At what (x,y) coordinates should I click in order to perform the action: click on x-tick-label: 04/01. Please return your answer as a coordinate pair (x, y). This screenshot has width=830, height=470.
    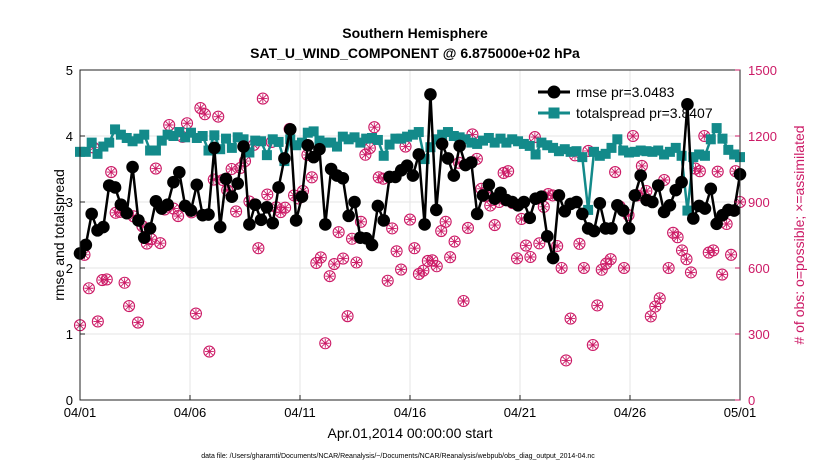
    Looking at the image, I should click on (80, 412).